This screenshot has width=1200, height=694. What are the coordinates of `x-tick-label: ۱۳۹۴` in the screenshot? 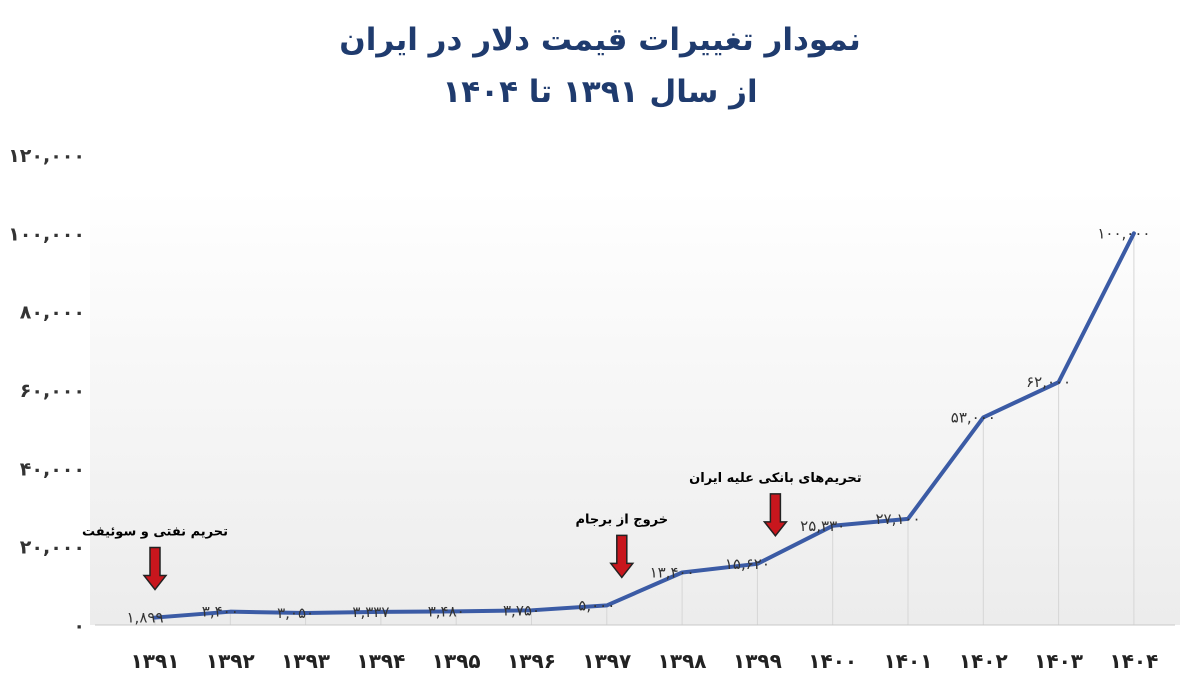 It's located at (380, 661).